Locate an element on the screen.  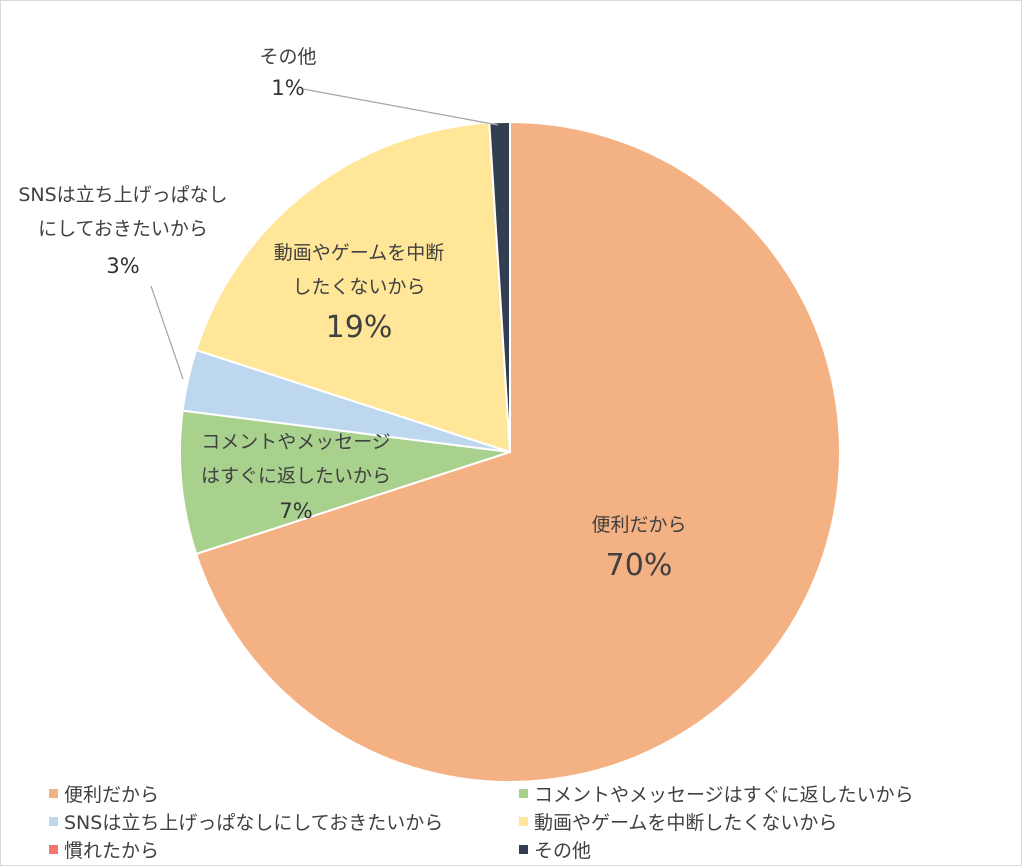
slice-label: にしておきたいから is located at coordinates (123, 229).